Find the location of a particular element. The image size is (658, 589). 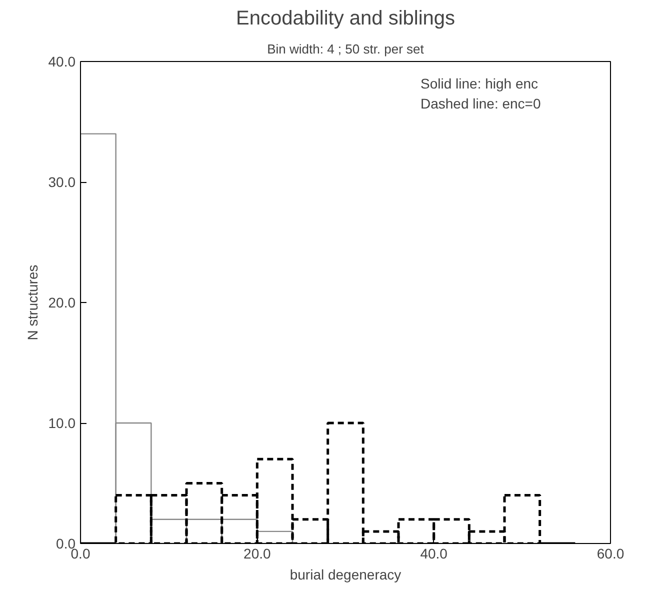

annotation: Dashed line: enc=0 is located at coordinates (480, 104).